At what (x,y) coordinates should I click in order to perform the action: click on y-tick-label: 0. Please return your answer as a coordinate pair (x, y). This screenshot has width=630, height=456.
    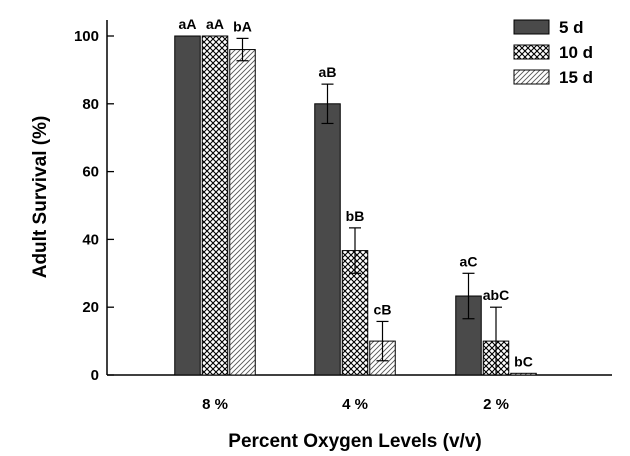
    Looking at the image, I should click on (95, 375).